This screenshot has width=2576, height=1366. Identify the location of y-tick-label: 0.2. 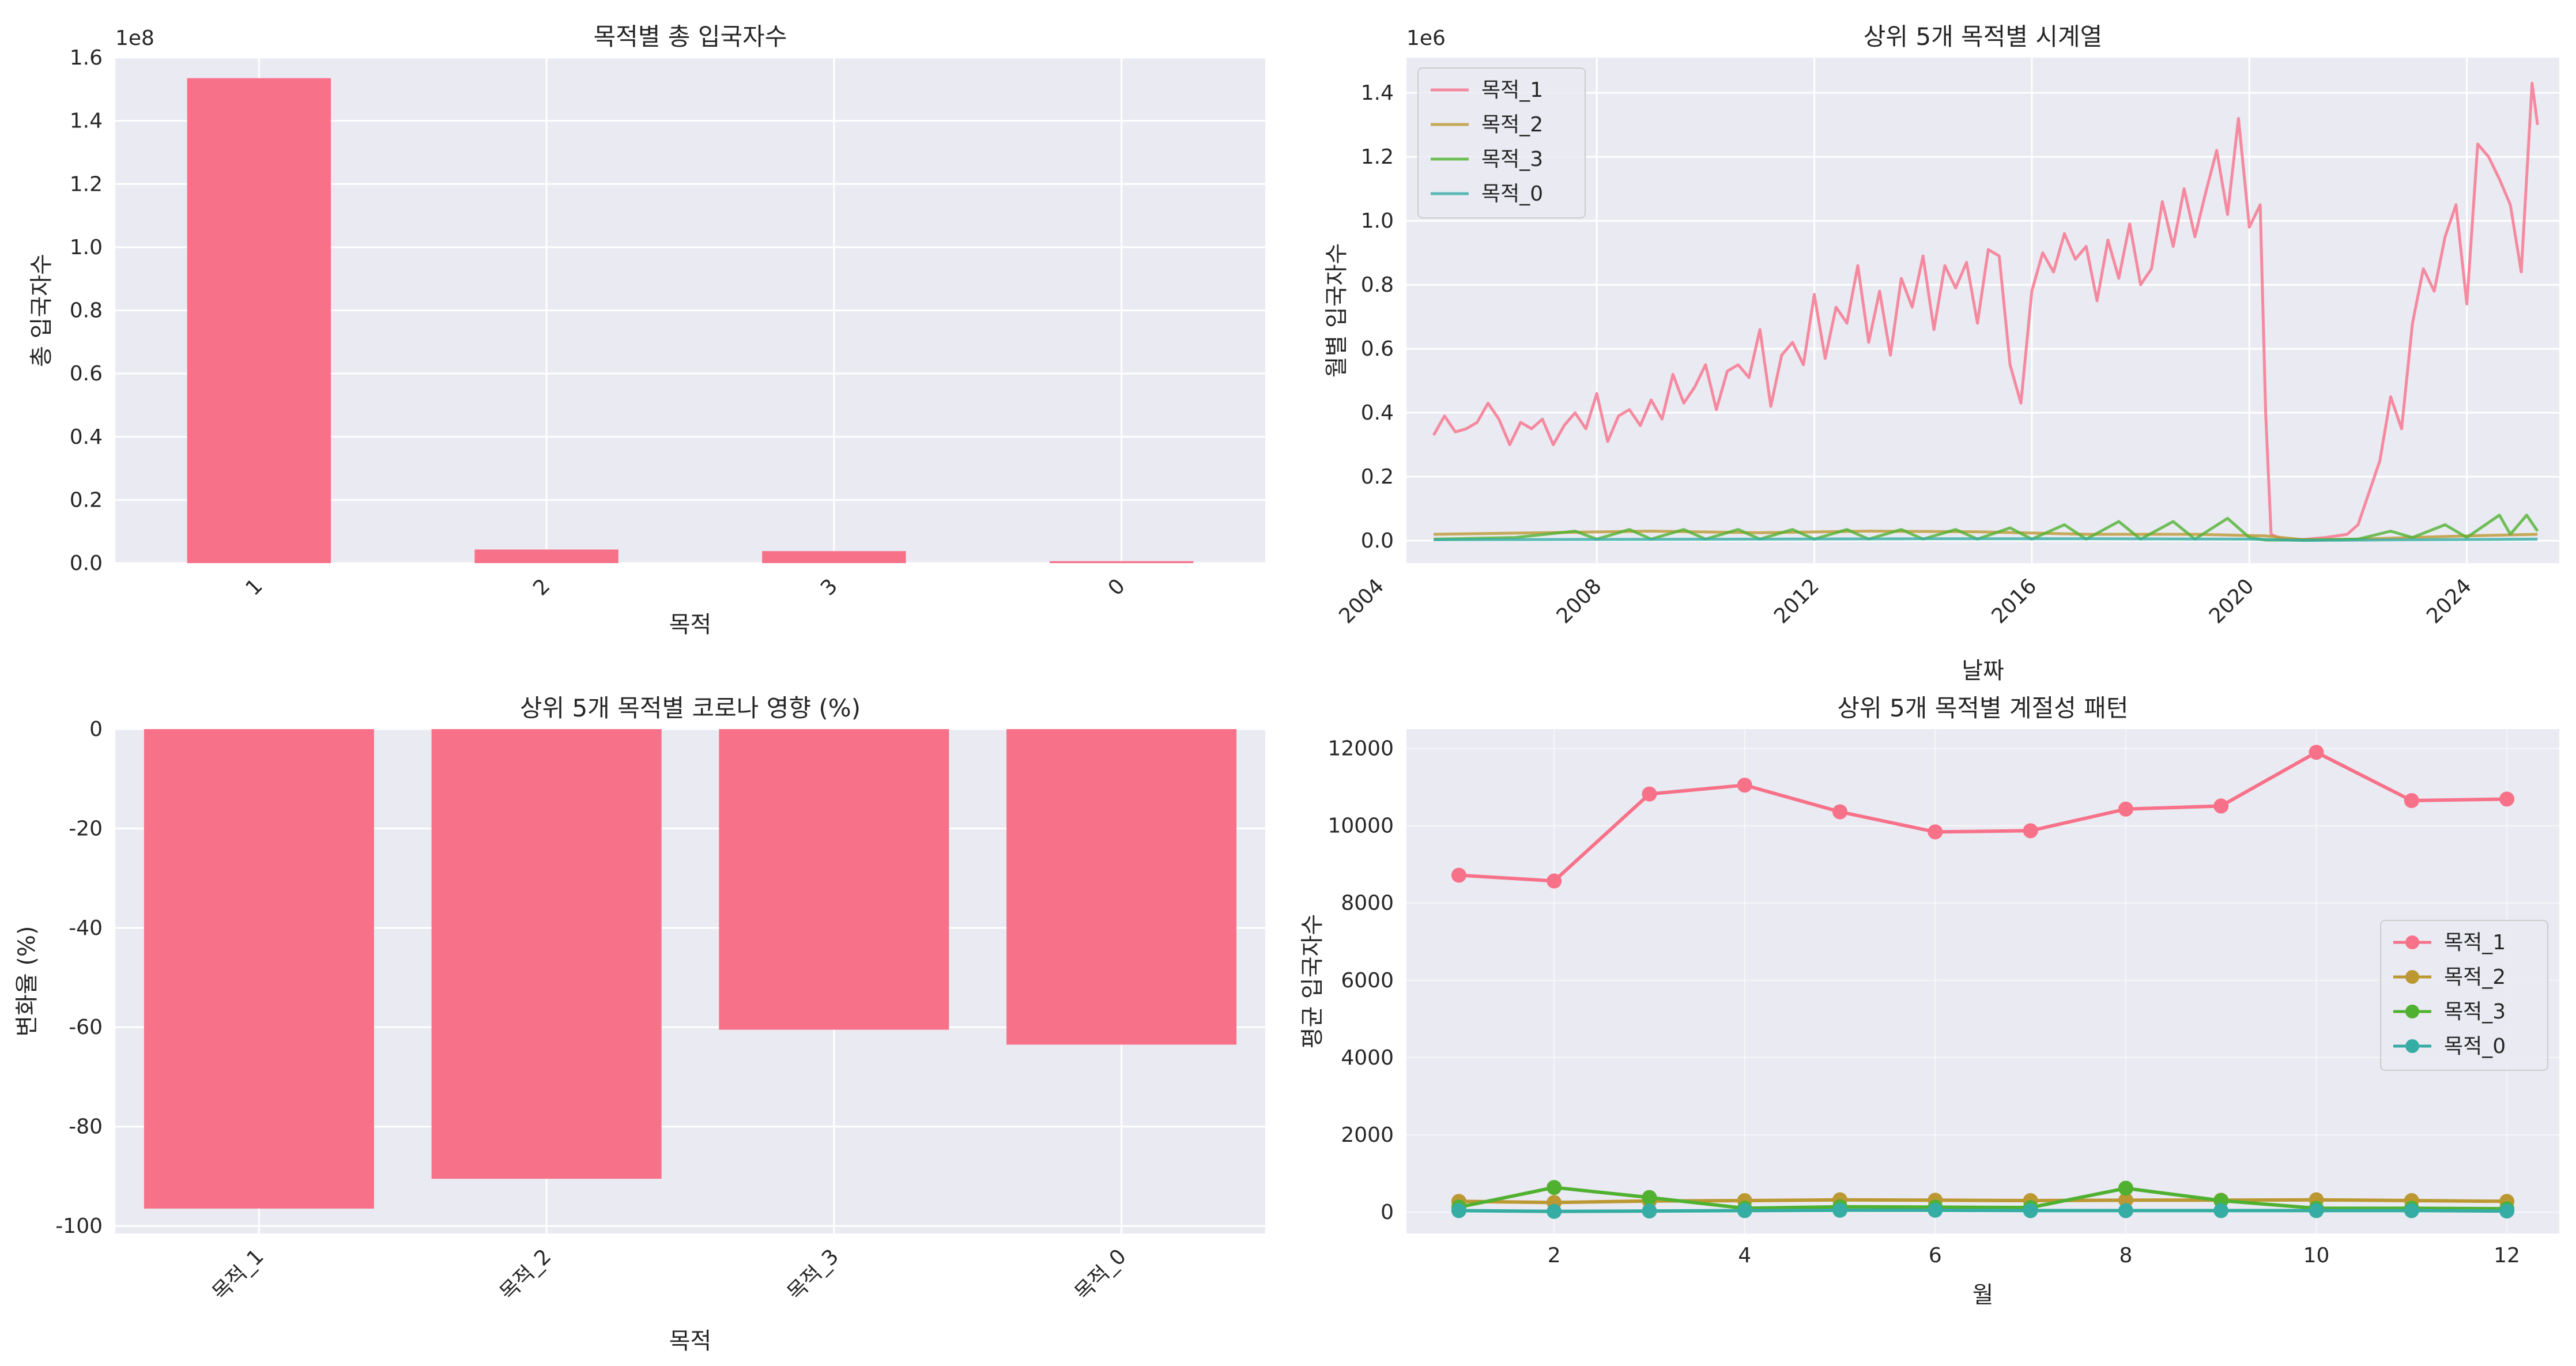
(1377, 477).